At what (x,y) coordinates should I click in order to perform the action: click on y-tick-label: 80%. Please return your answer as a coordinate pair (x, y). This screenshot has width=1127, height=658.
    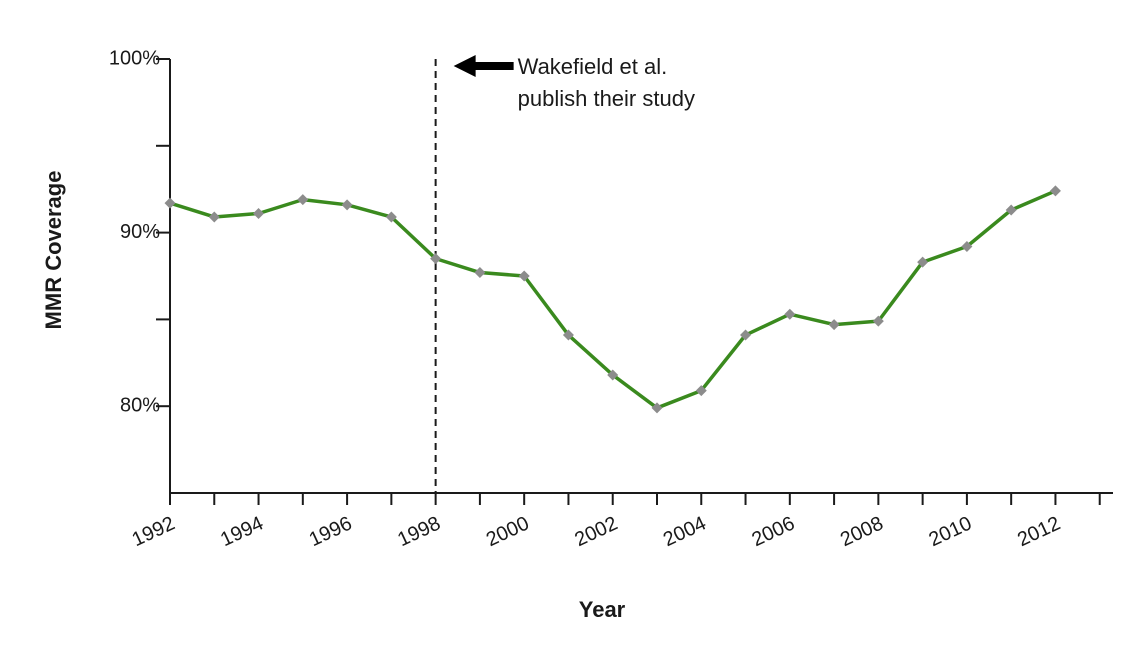
    Looking at the image, I should click on (140, 405).